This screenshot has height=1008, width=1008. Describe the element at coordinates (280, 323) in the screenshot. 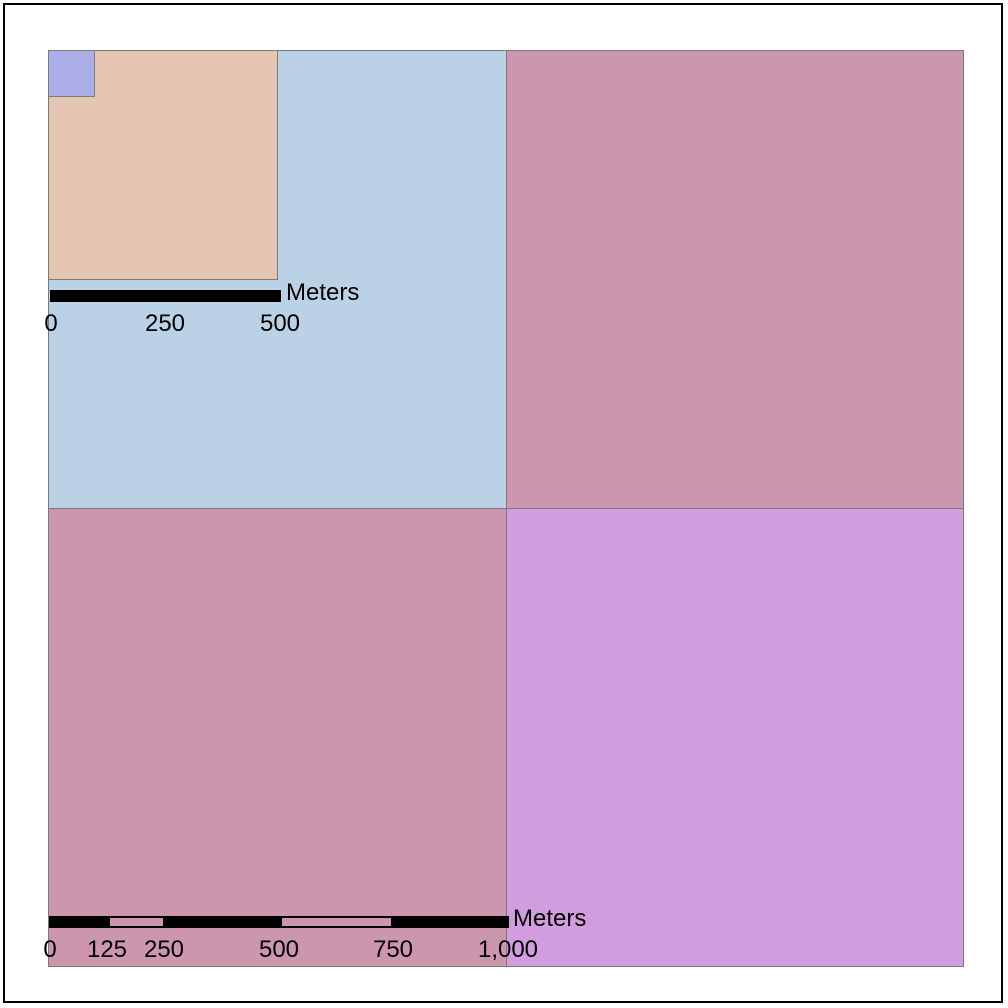

I see `scalebar-small-tick: 500` at that location.